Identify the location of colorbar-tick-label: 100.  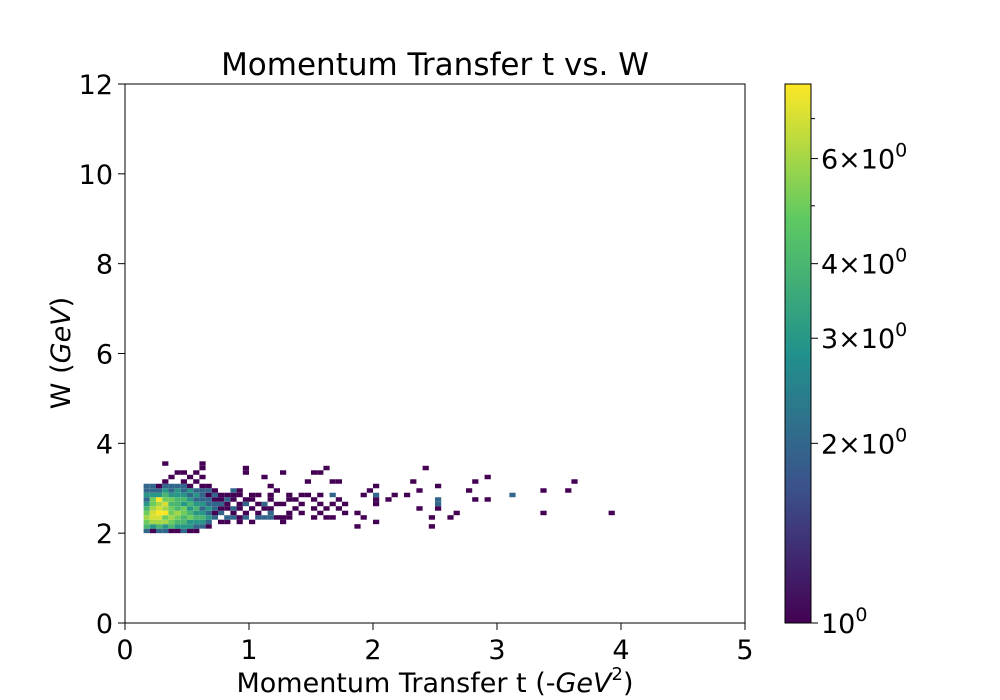
(844, 622).